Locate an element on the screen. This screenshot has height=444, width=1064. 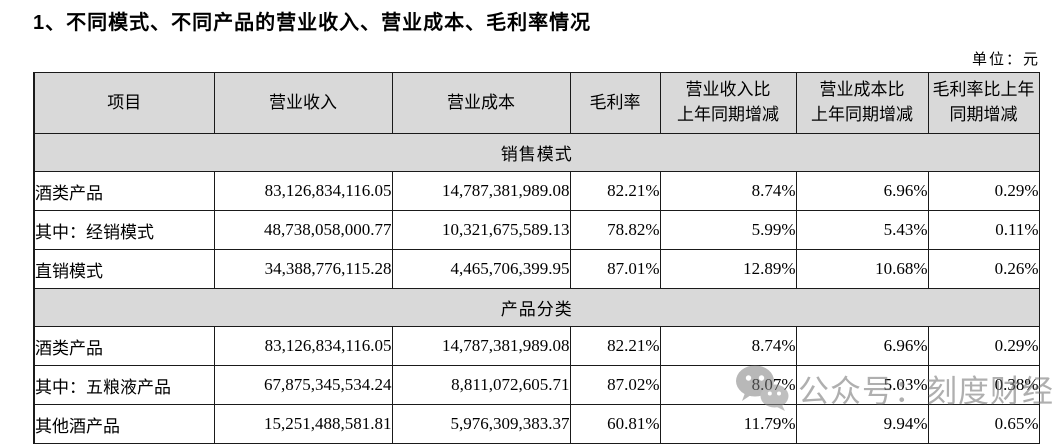
cell-margin: 60.81% is located at coordinates (615, 424).